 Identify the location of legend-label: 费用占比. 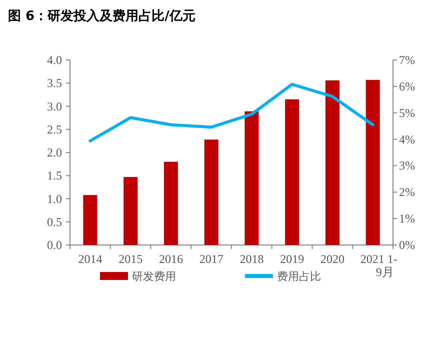
(299, 276).